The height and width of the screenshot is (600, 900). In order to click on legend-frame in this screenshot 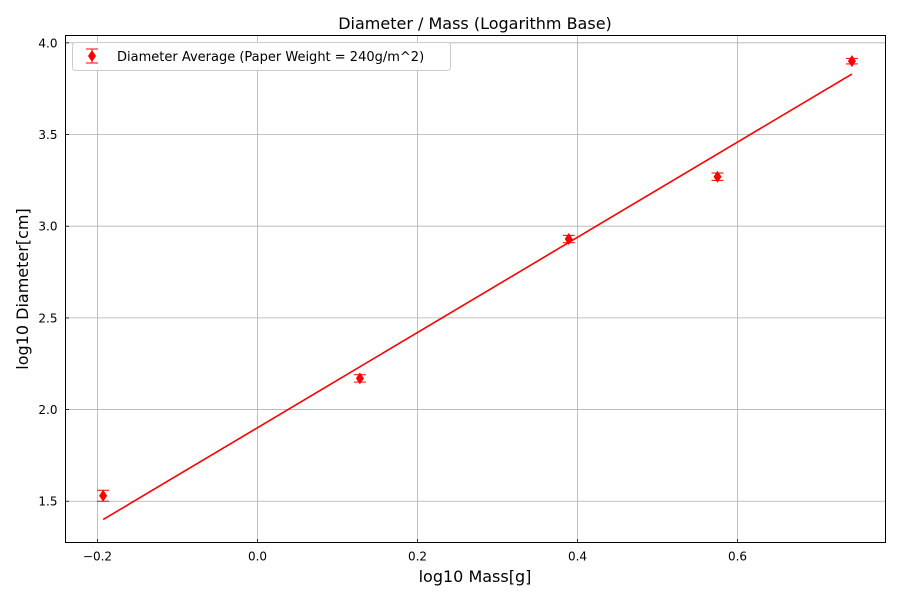, I will do `click(261, 56)`.